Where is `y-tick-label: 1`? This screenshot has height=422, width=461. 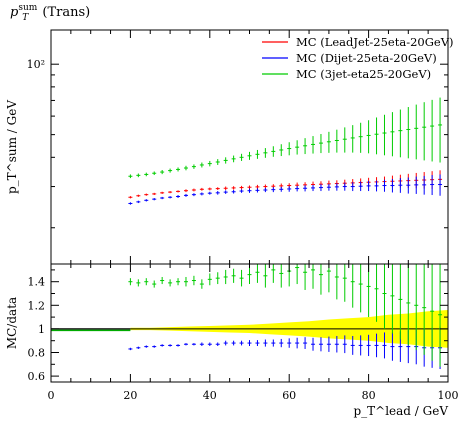 y-tick-label: 1 is located at coordinates (41, 329).